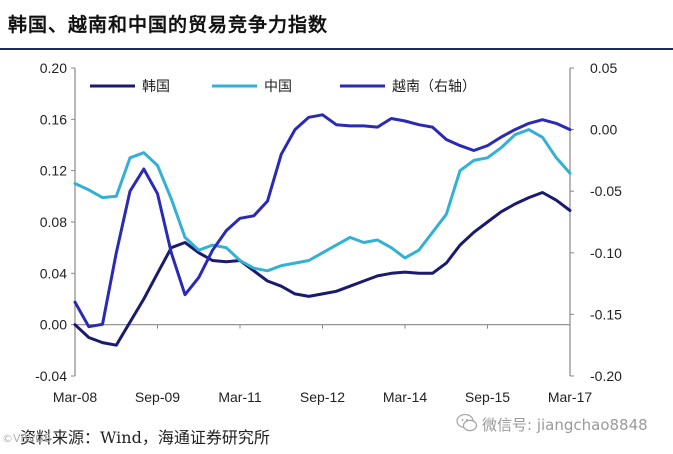 The height and width of the screenshot is (454, 673). What do you see at coordinates (168, 25) in the screenshot?
I see `chart-title: 韩国、越南和中国的贸易竞争力指数` at bounding box center [168, 25].